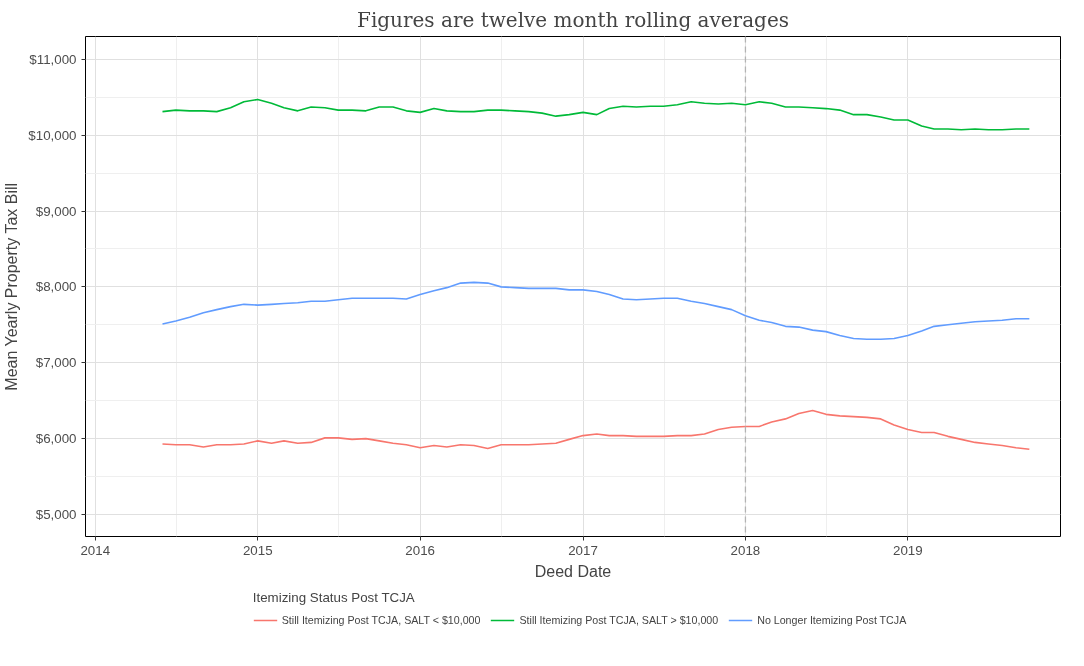 This screenshot has width=1084, height=666. I want to click on x-tick-label: 2017, so click(583, 550).